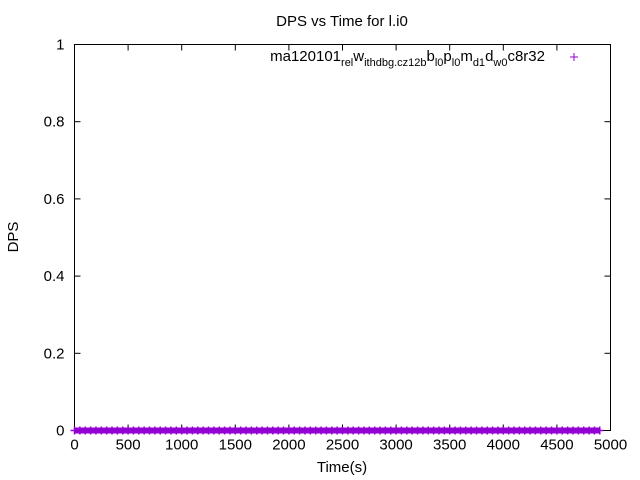 This screenshot has height=480, width=640. Describe the element at coordinates (54, 353) in the screenshot. I see `y-tick-label-1: 0.2` at that location.